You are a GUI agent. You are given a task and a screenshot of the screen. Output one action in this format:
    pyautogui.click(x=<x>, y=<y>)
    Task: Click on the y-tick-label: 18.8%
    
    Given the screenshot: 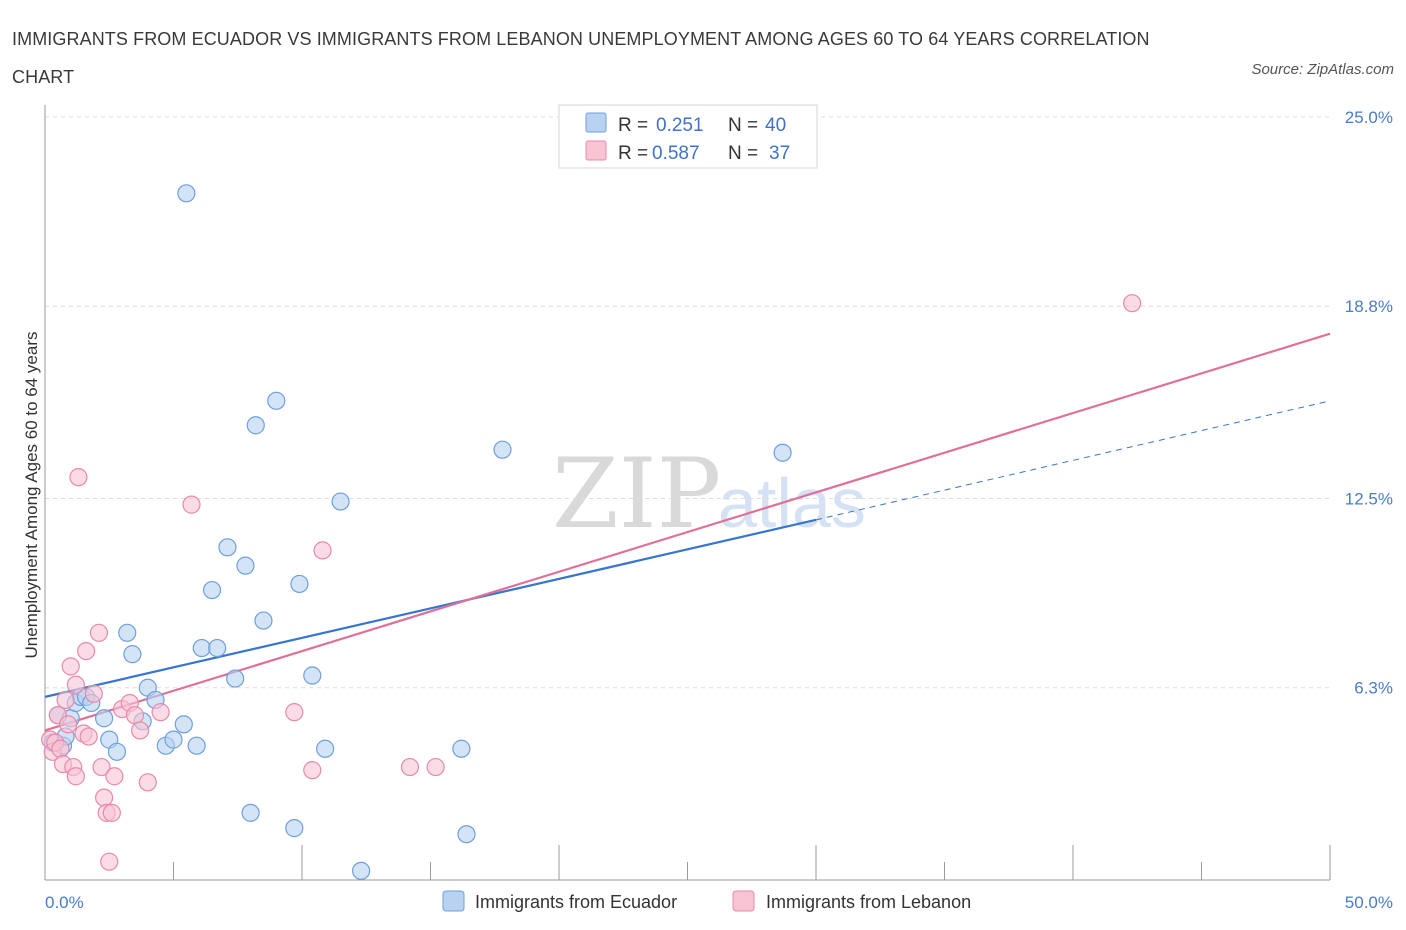 What is the action you would take?
    pyautogui.click(x=1369, y=306)
    